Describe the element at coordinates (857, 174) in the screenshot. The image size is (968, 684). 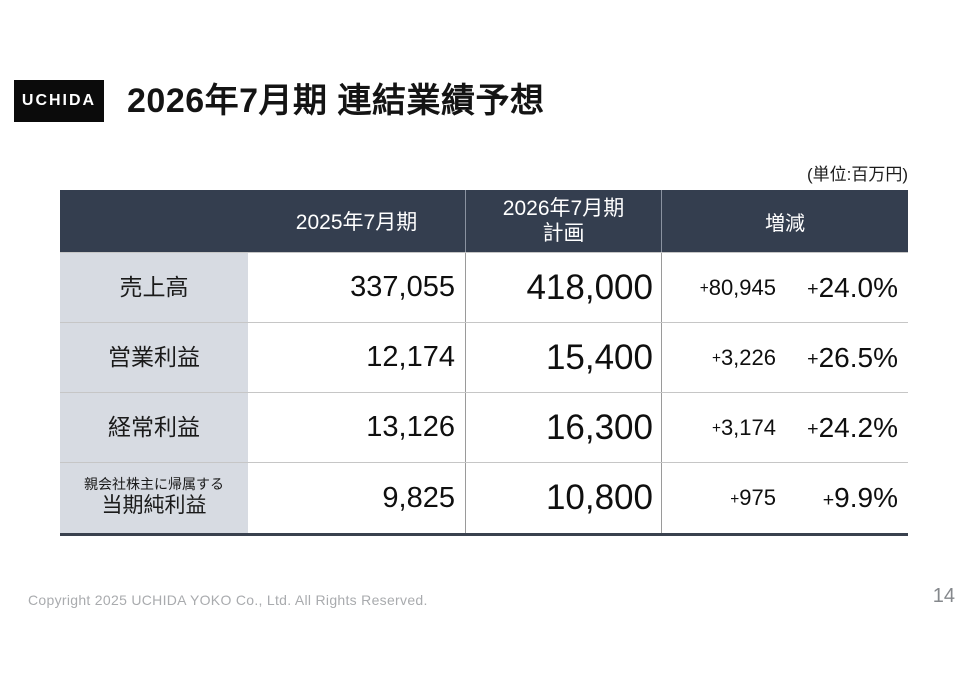
I see `unit-note: (単位:百万円)` at that location.